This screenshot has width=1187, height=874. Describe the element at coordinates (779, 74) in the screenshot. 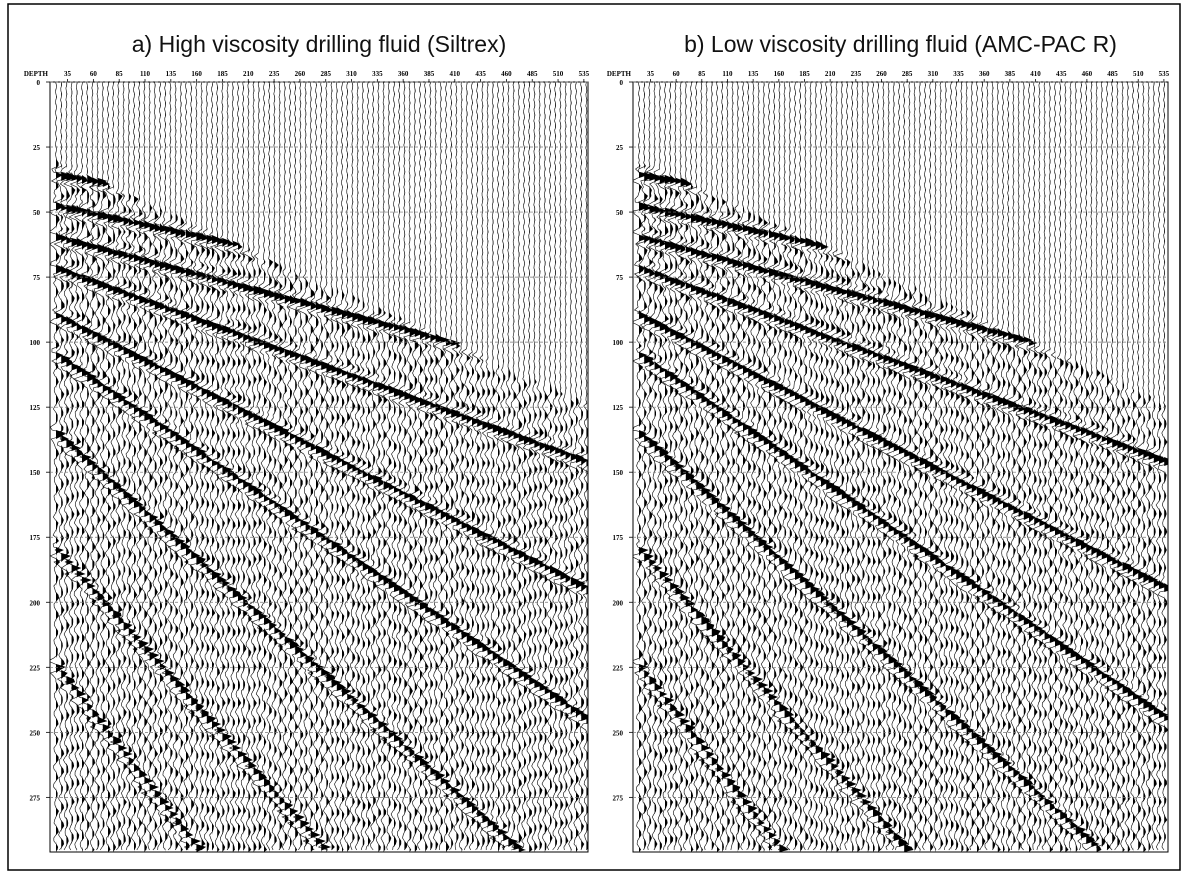

I see `x-tick-label: 160` at that location.